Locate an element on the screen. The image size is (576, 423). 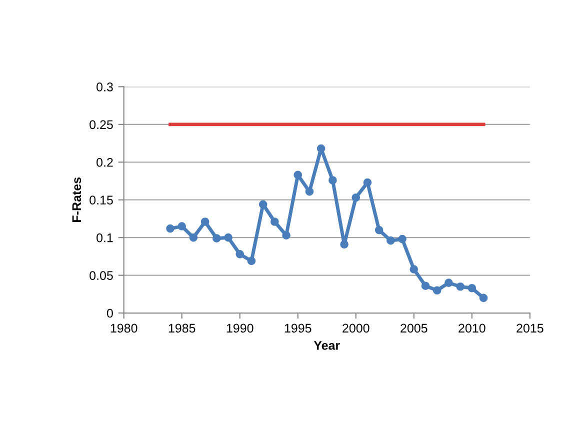
y-tick-label: 0.2 is located at coordinates (104, 162).